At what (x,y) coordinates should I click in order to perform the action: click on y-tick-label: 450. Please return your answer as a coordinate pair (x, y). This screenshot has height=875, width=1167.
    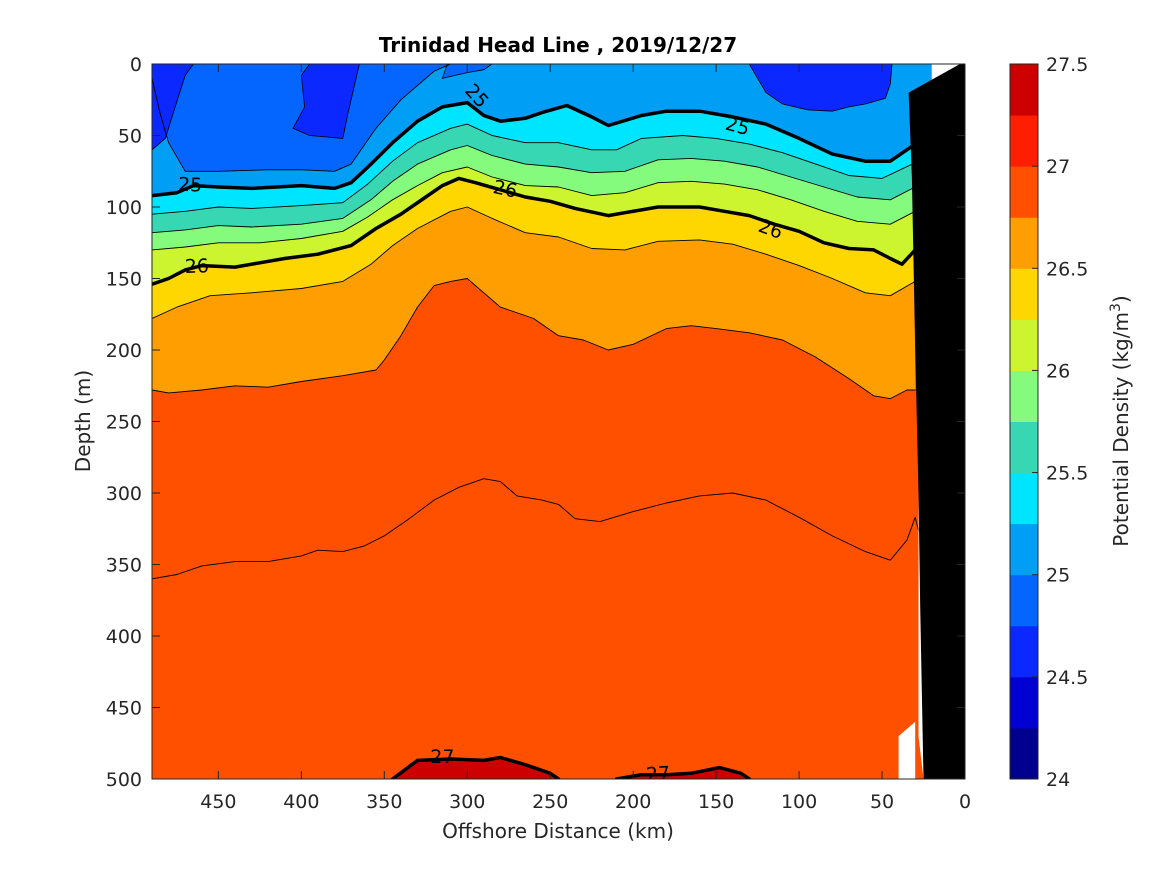
    Looking at the image, I should click on (124, 709).